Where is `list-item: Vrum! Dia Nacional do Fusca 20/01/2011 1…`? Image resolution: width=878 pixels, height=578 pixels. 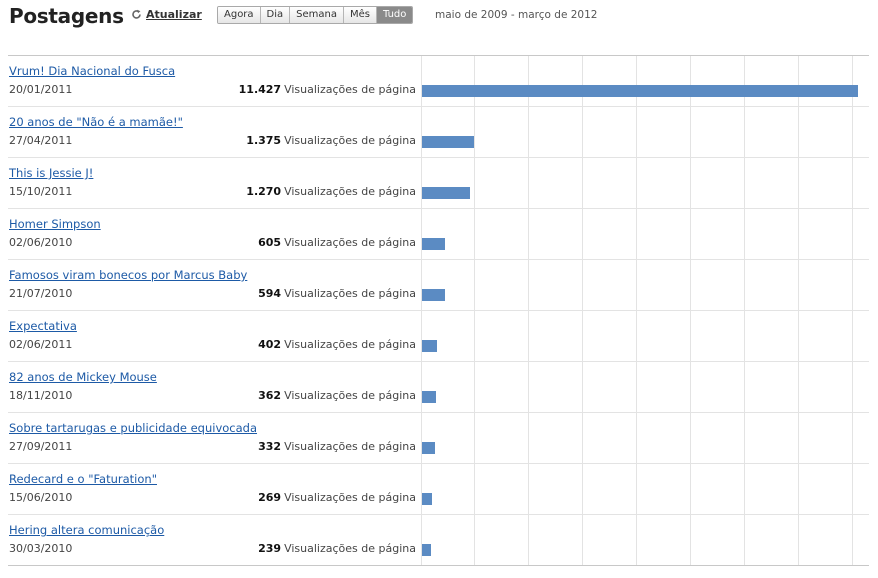 list-item: Vrum! Dia Nacional do Fusca 20/01/2011 1… is located at coordinates (438, 81).